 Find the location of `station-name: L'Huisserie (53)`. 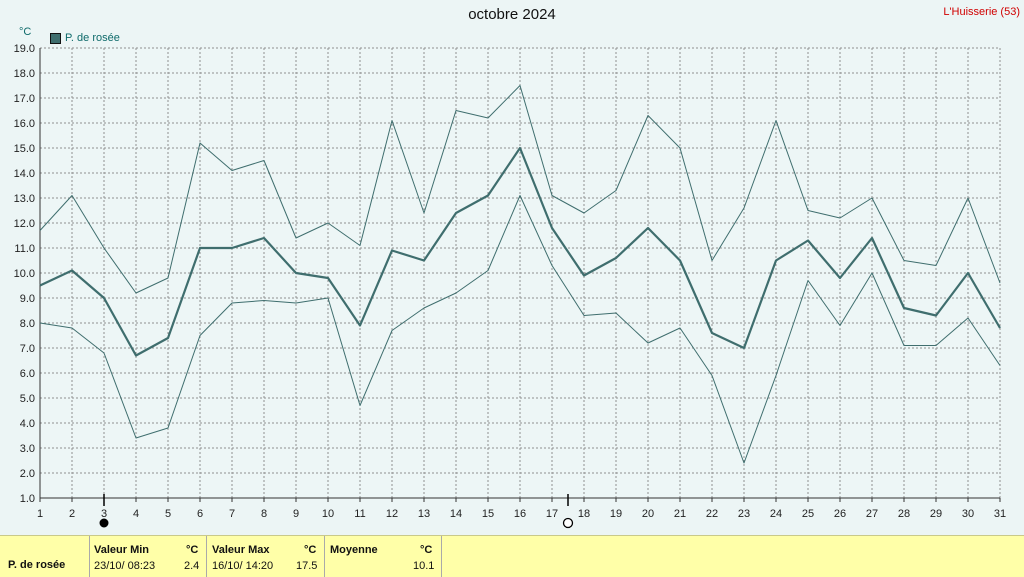

station-name: L'Huisserie (53) is located at coordinates (981, 12).